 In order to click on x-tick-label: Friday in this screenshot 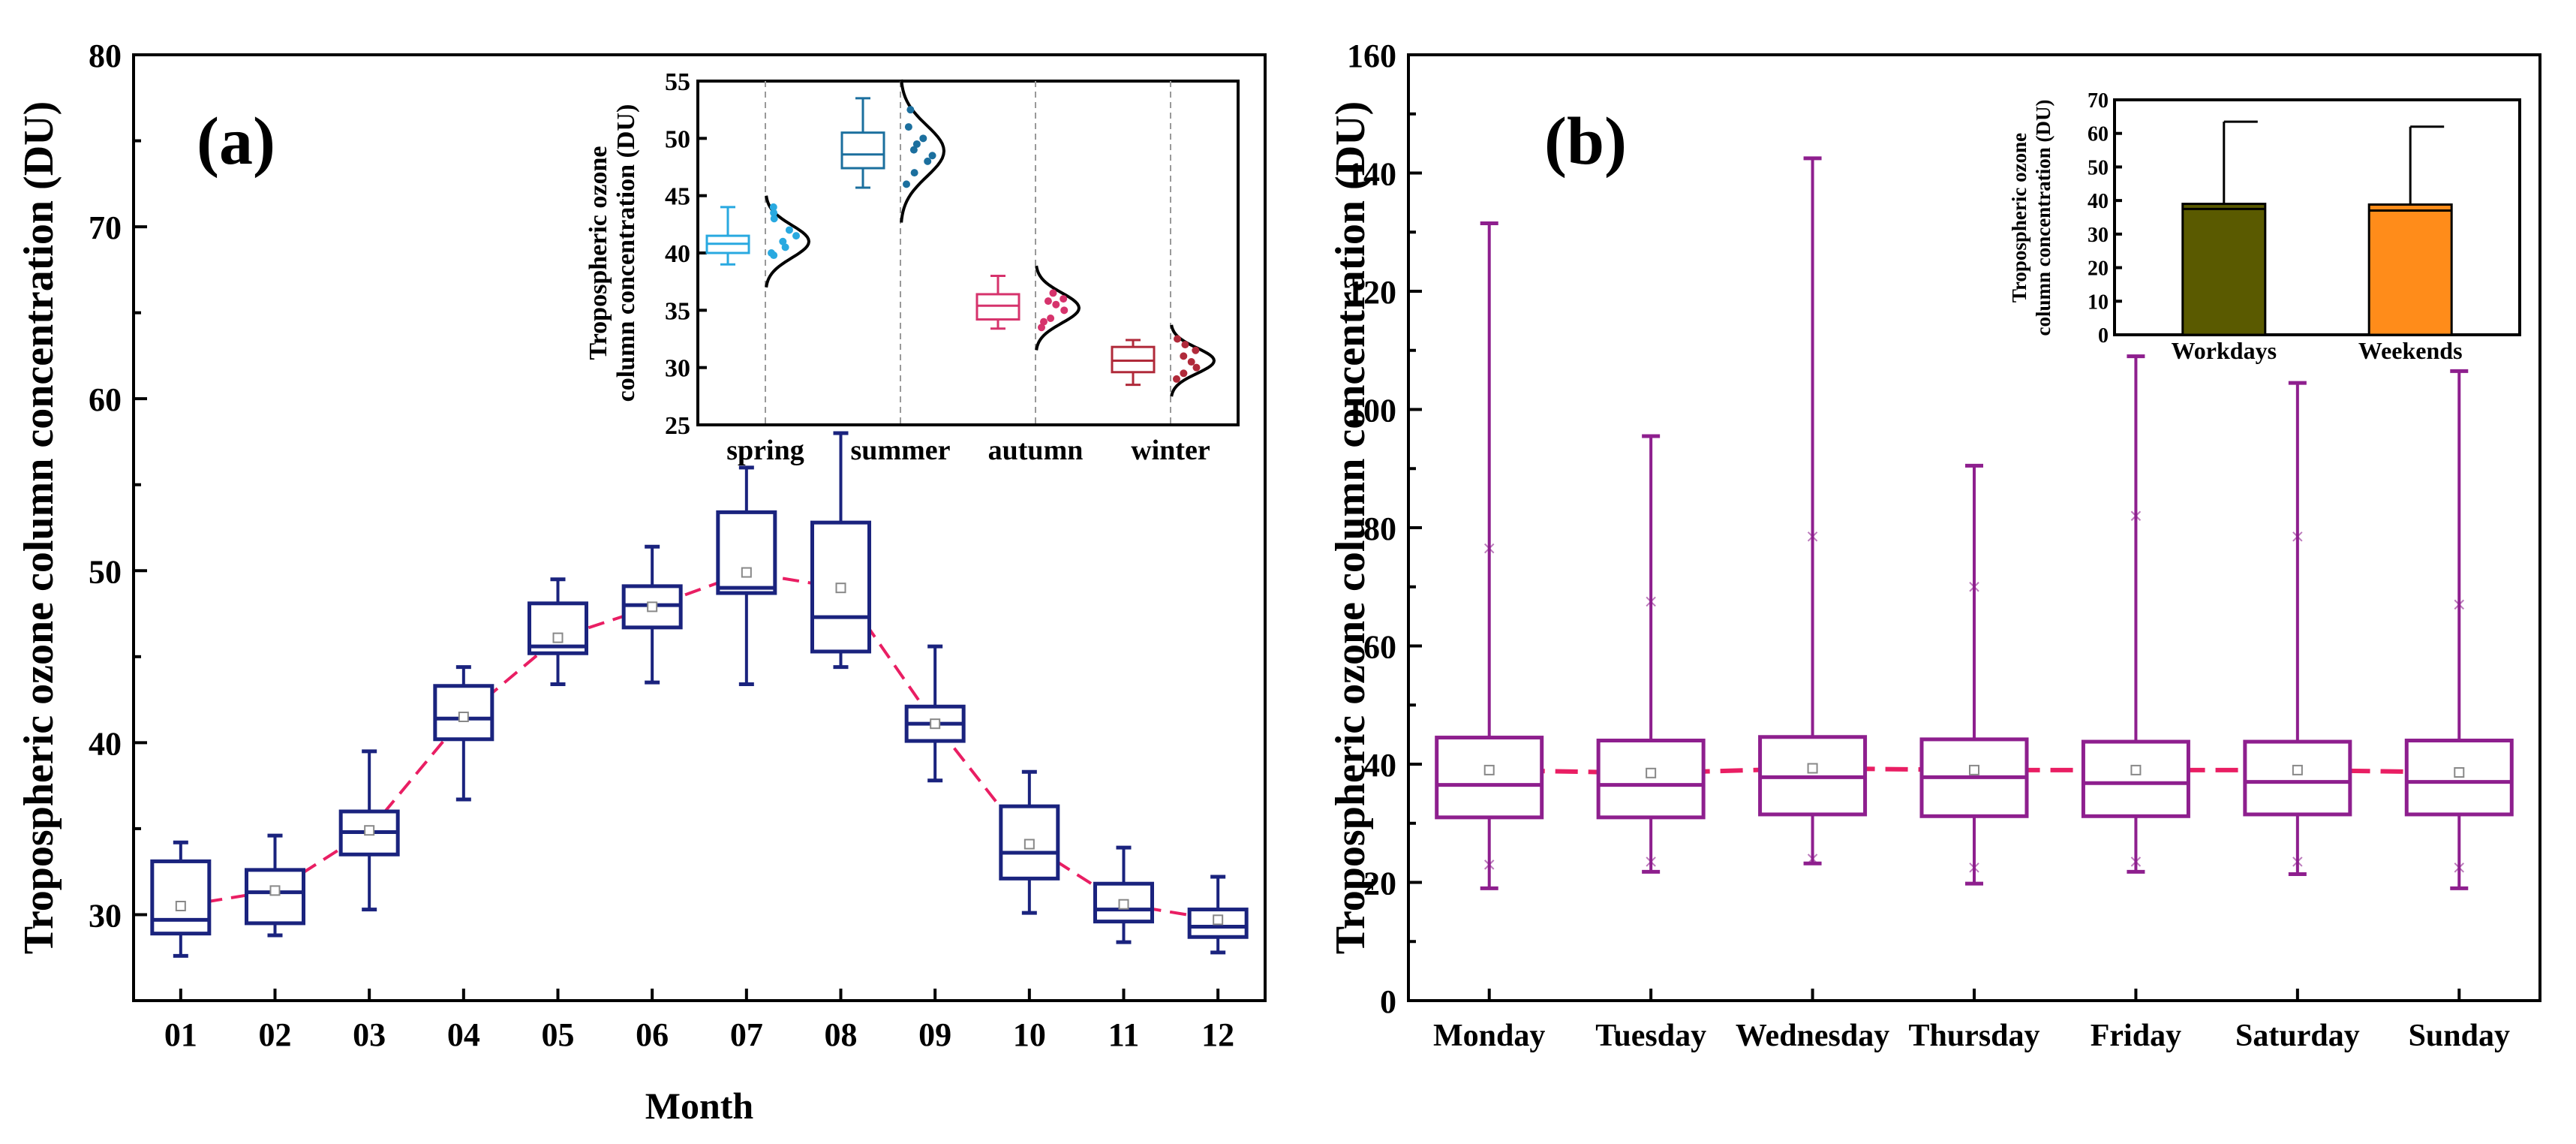, I will do `click(2136, 1036)`.